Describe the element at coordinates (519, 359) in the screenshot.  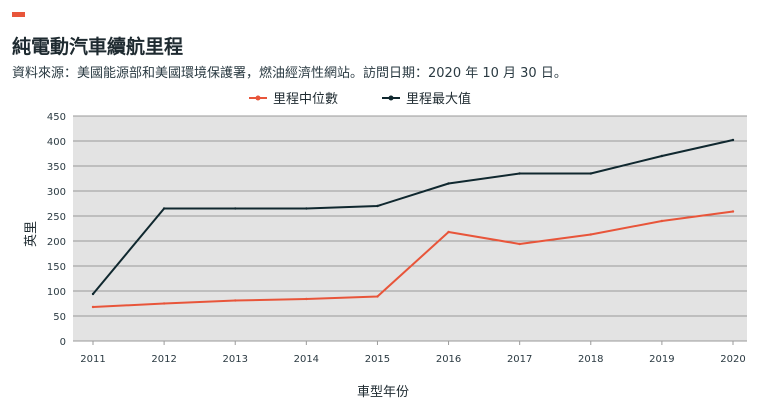
I see `x-tick-label: 2017` at that location.